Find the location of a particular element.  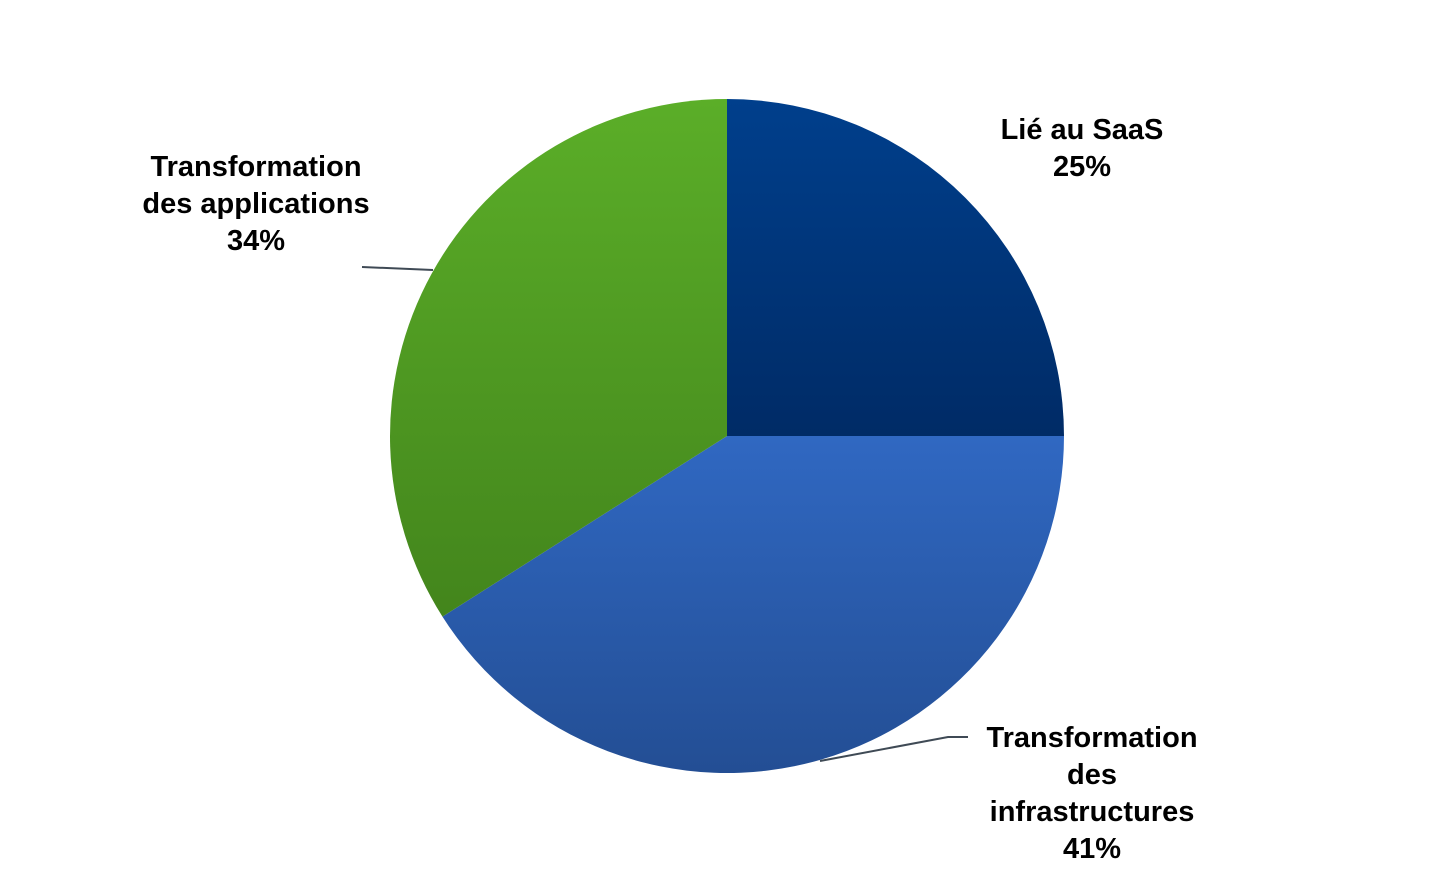

slice-label-1: Lié au SaaS 25% is located at coordinates (1082, 148).